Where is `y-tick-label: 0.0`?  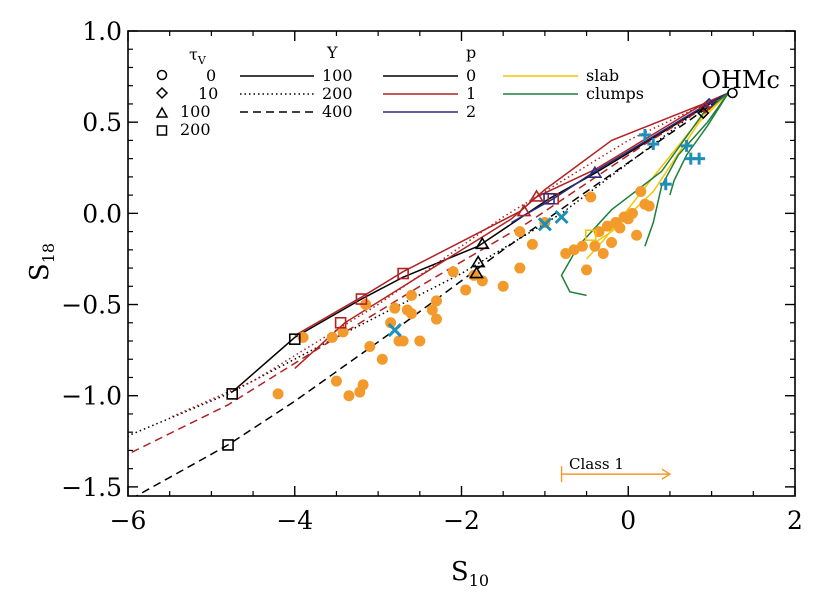 y-tick-label: 0.0 is located at coordinates (102, 213).